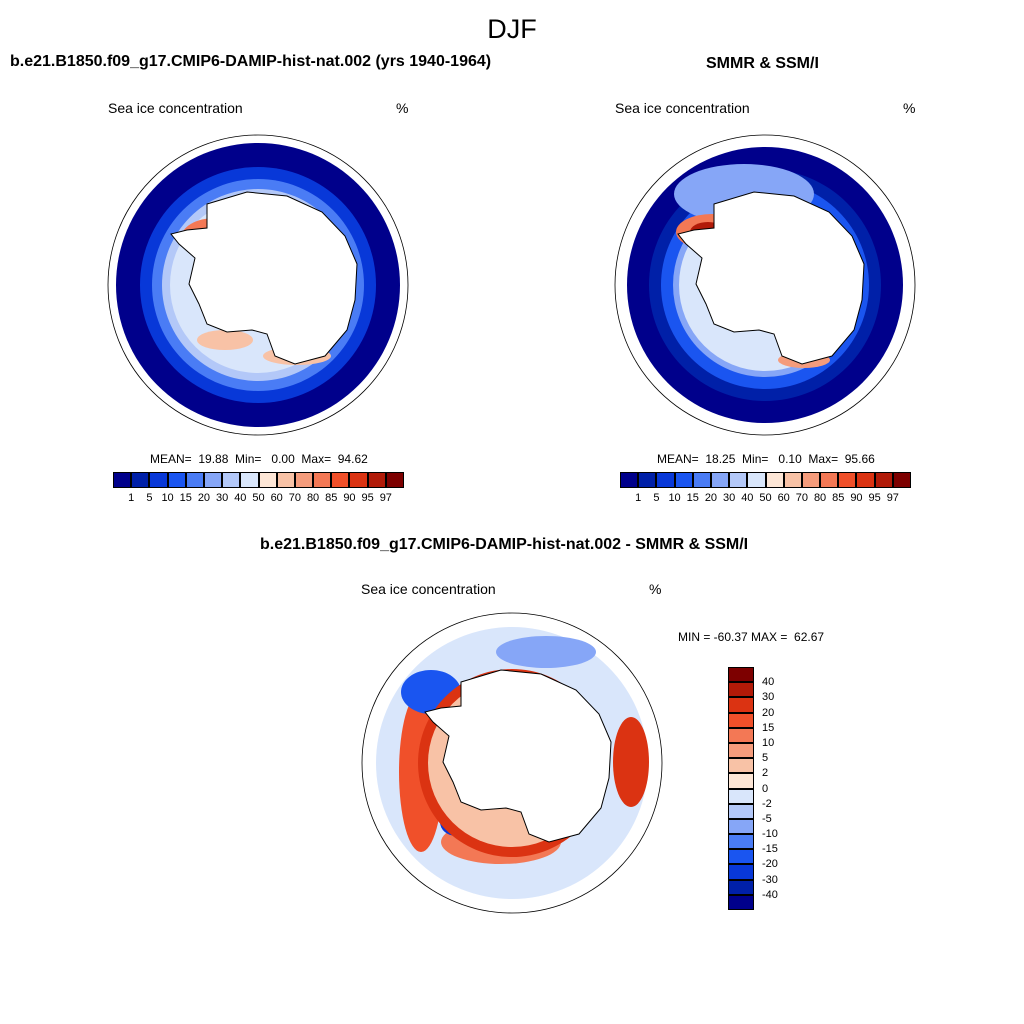 Image resolution: width=1024 pixels, height=1024 pixels. What do you see at coordinates (820, 498) in the screenshot?
I see `colorbar-tick-label: 80` at bounding box center [820, 498].